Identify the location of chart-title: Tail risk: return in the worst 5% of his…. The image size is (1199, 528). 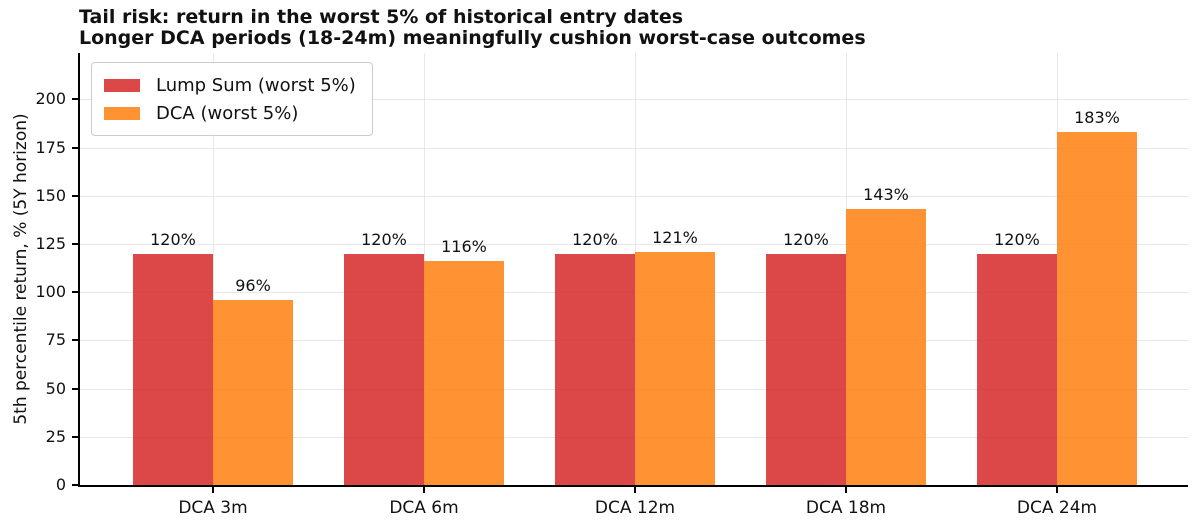
(472, 28).